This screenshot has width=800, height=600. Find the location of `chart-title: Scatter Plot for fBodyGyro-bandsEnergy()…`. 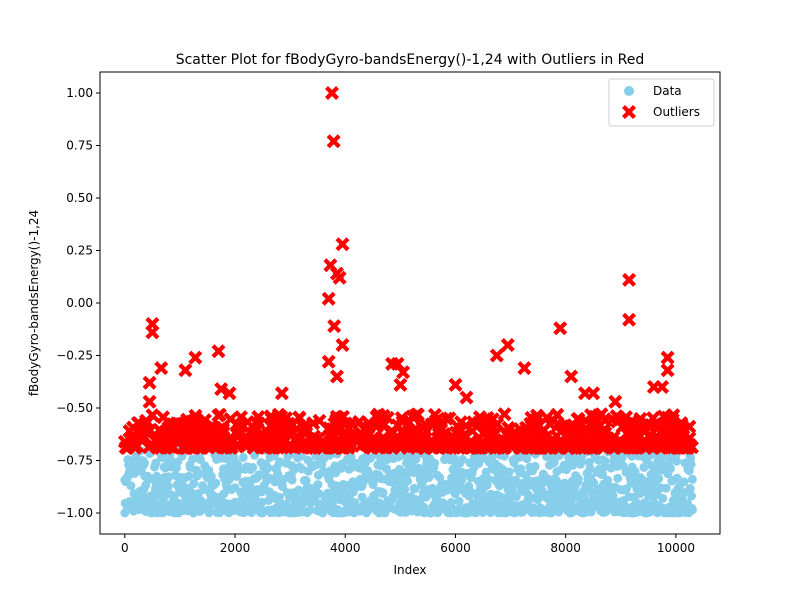

chart-title: Scatter Plot for fBodyGyro-bandsEnergy()… is located at coordinates (410, 60).